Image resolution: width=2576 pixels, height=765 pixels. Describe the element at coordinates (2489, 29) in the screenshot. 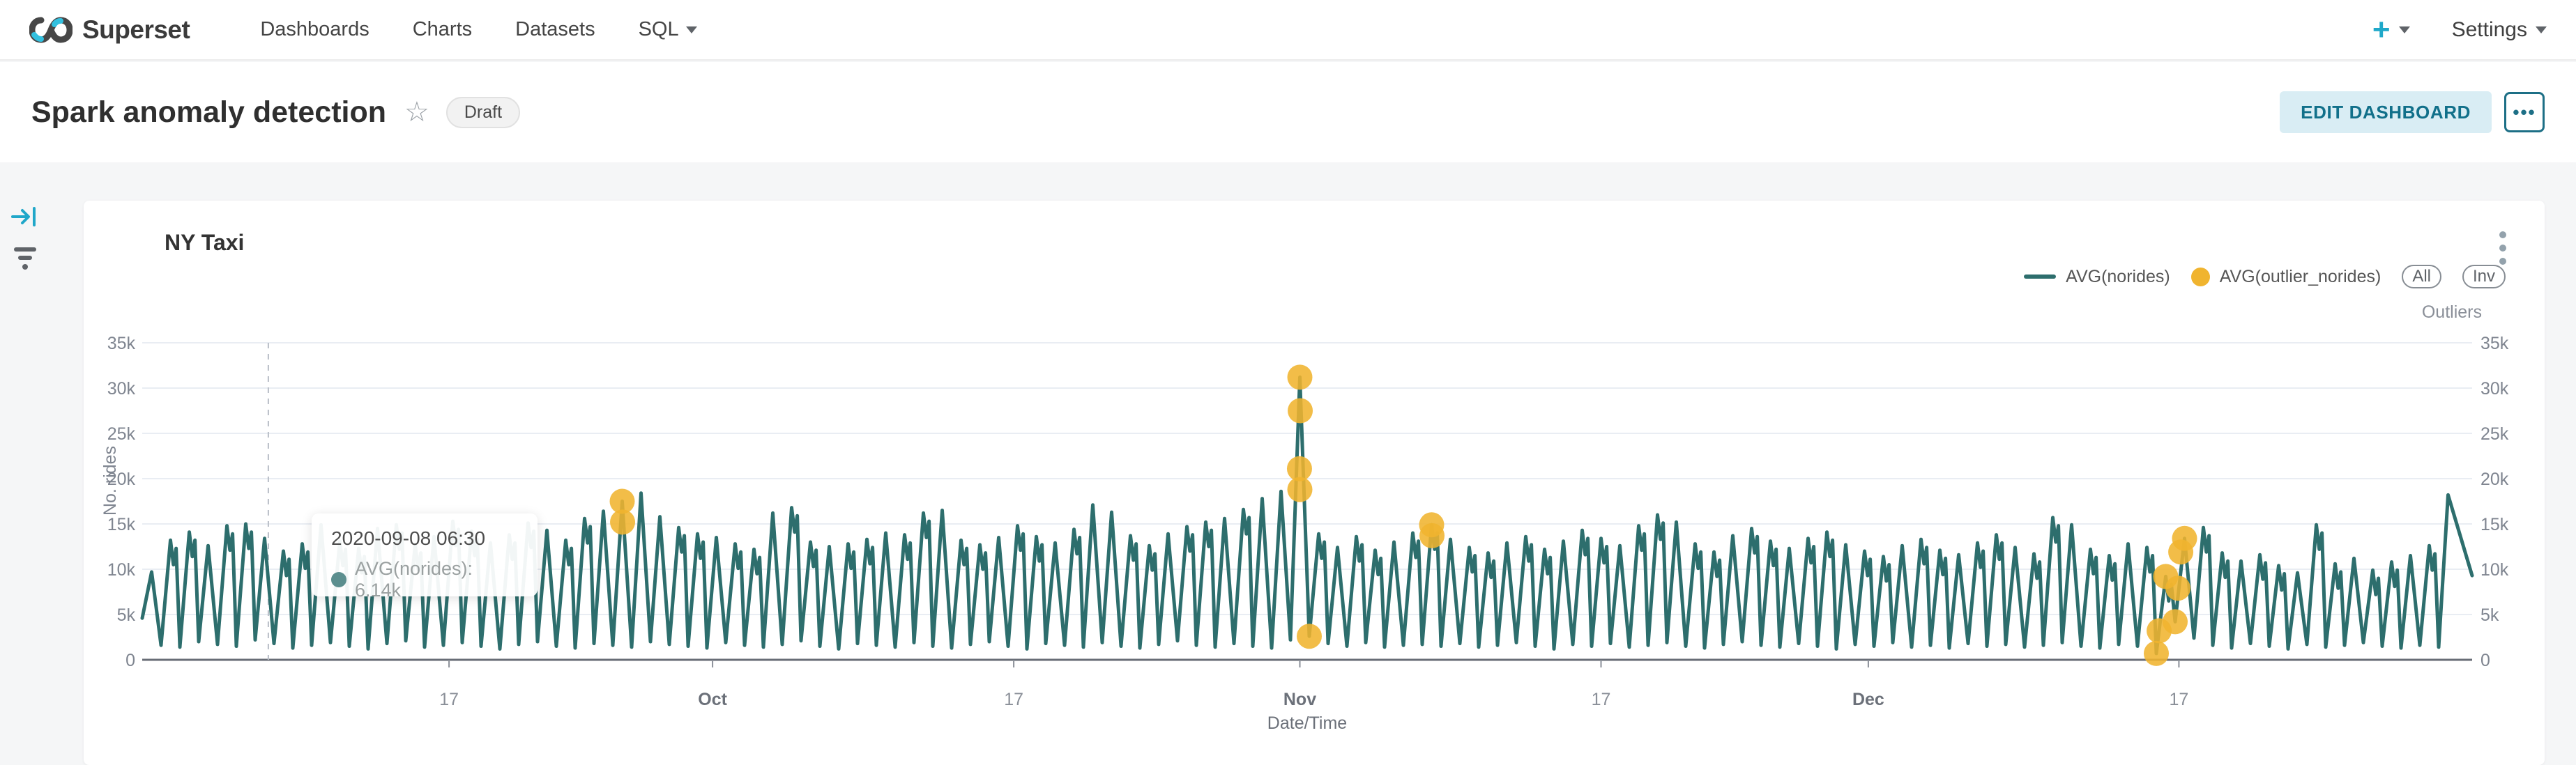

I see `settings-label: Settings` at that location.